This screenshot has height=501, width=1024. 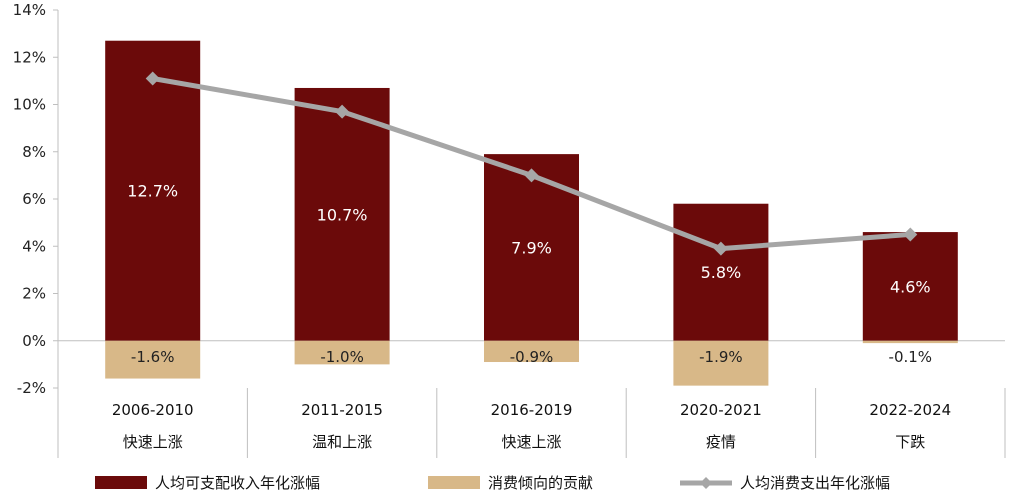 What do you see at coordinates (910, 410) in the screenshot?
I see `x-category-label: 2022-2024` at bounding box center [910, 410].